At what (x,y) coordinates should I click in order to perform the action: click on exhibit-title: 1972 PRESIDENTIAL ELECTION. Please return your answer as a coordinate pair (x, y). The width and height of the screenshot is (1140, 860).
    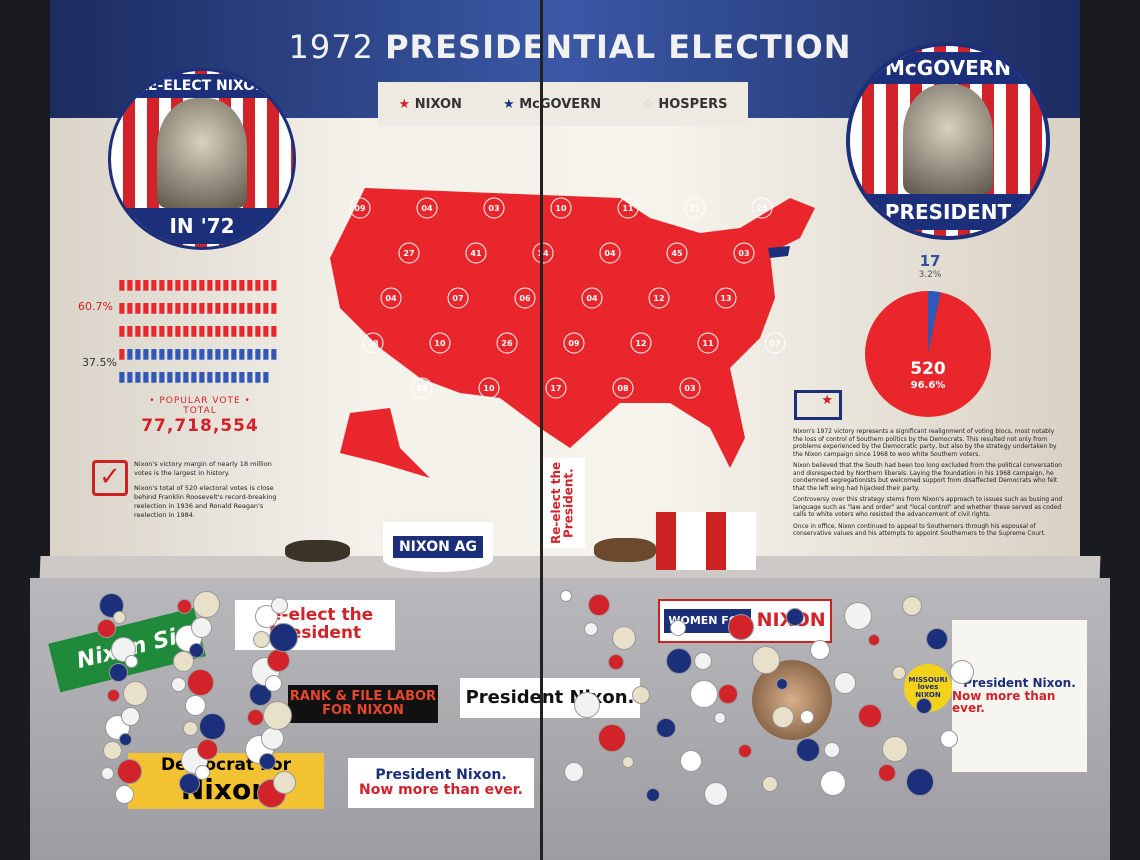
    Looking at the image, I should click on (570, 47).